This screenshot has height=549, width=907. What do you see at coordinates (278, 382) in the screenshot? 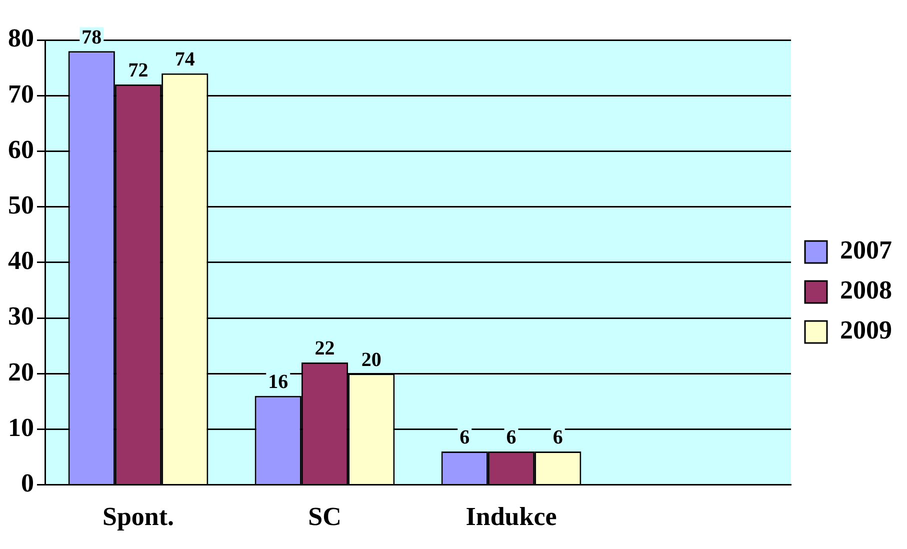
I see `data-label: 16` at bounding box center [278, 382].